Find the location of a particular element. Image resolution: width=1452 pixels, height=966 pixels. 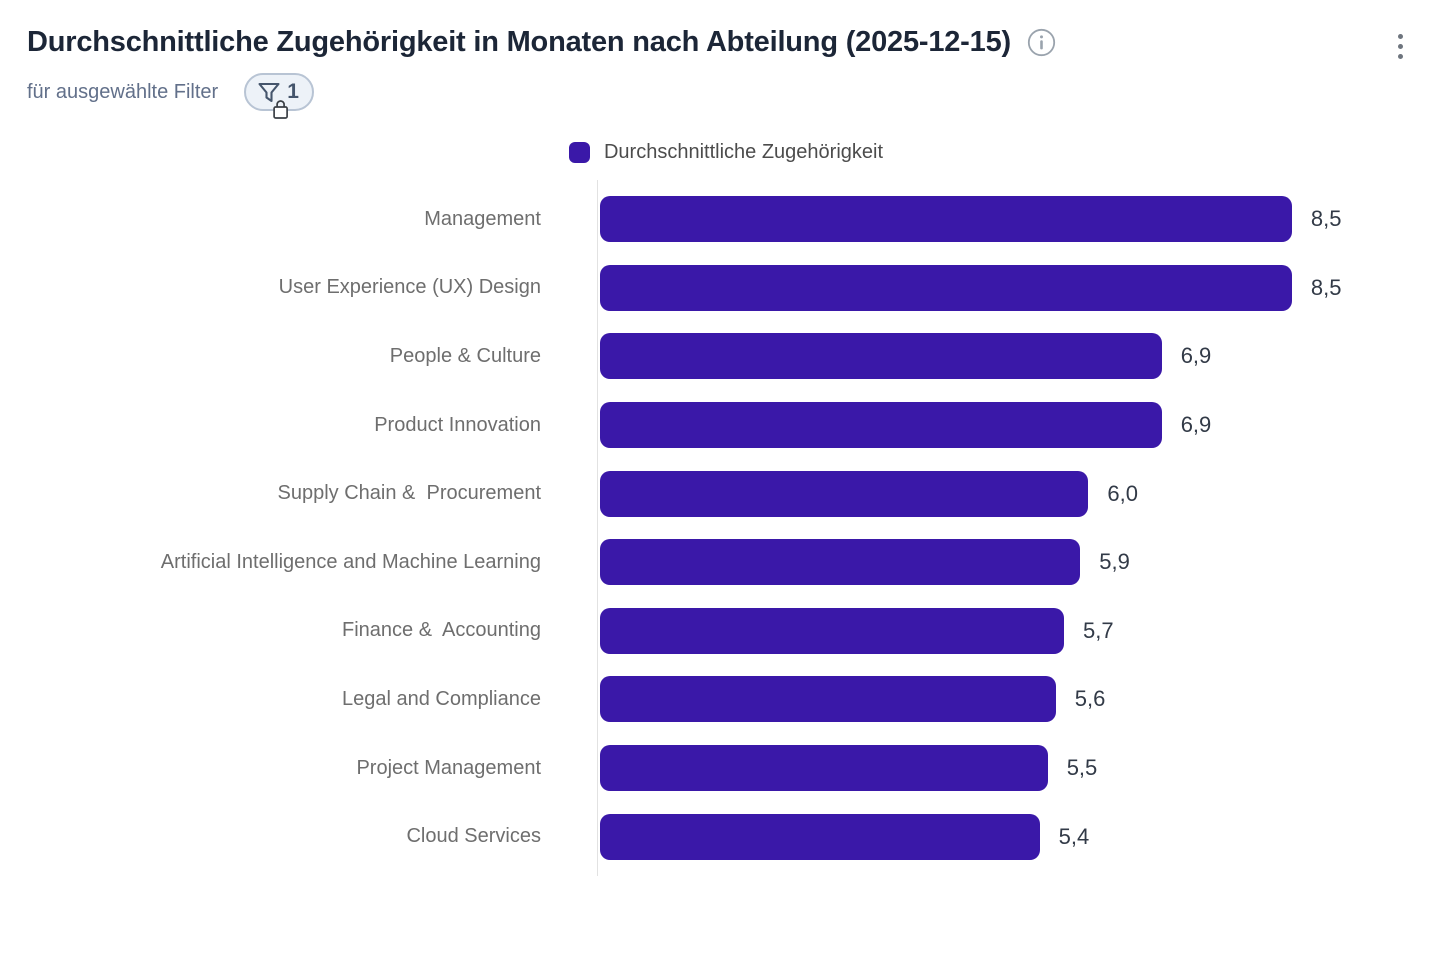

chart-row: Project Management 5,5 is located at coordinates (726, 768).